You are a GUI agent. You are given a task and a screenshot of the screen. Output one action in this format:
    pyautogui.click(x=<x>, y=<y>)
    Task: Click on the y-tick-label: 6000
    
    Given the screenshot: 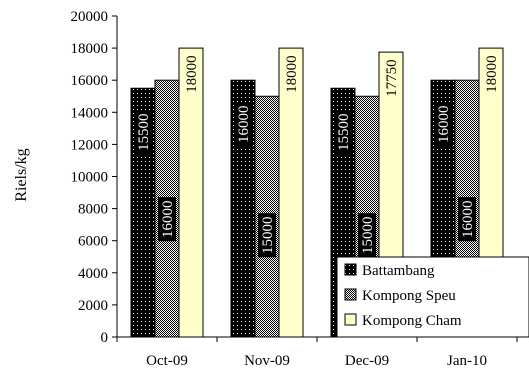 What is the action you would take?
    pyautogui.click(x=93, y=242)
    